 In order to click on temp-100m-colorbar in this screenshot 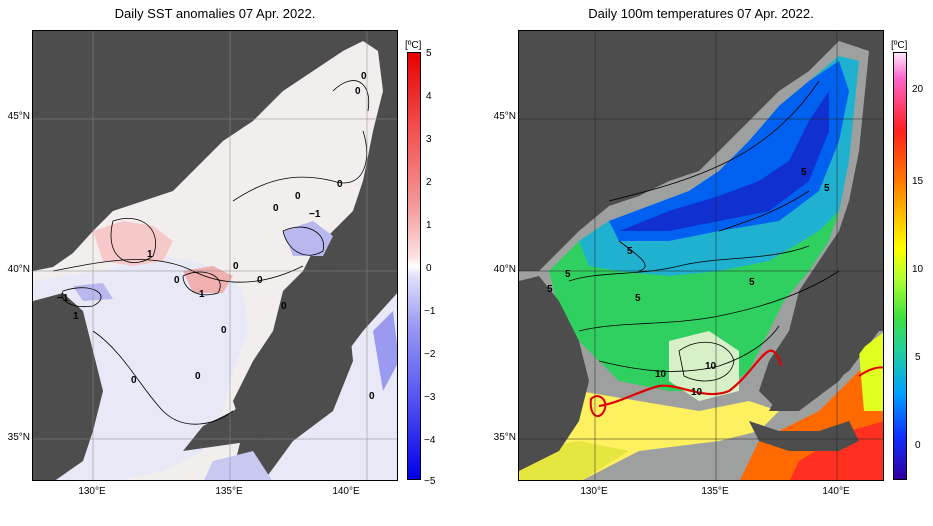, I will do `click(900, 266)`.